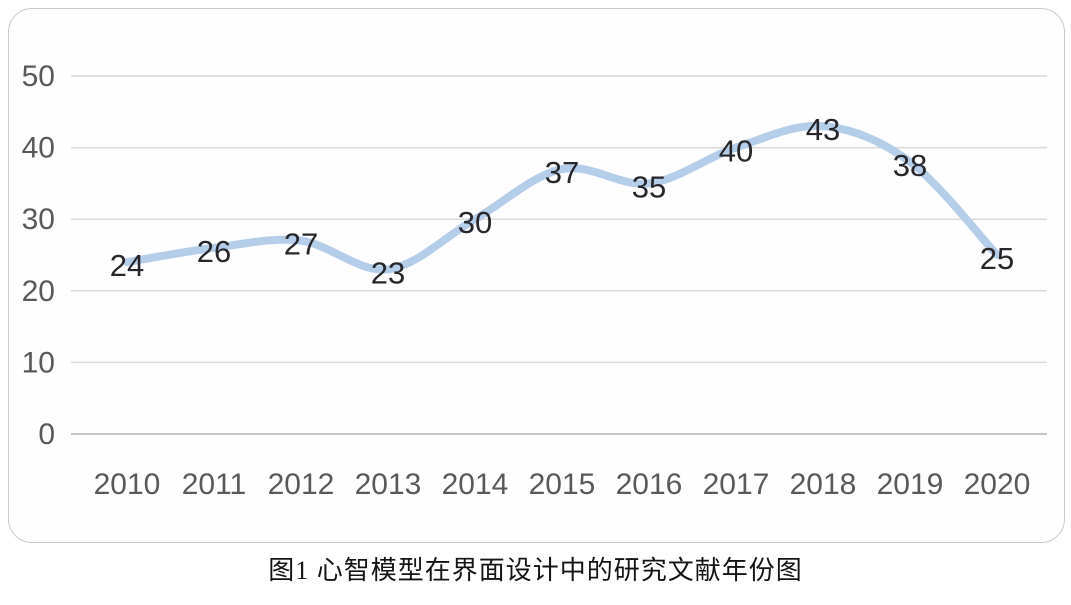 This screenshot has height=605, width=1071. What do you see at coordinates (127, 484) in the screenshot?
I see `x-axis-tick-label: 2010` at bounding box center [127, 484].